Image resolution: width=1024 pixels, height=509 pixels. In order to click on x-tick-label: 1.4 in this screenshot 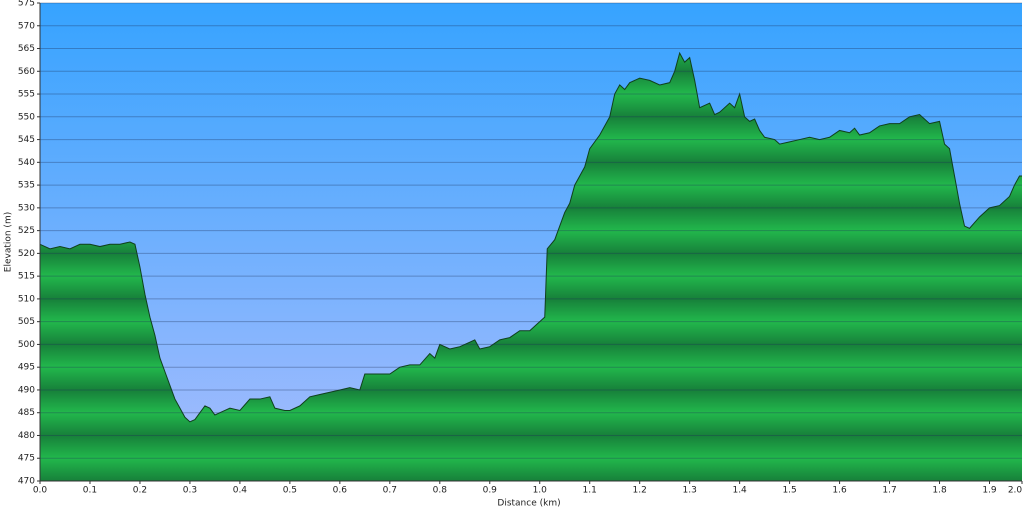, I will do `click(739, 491)`.